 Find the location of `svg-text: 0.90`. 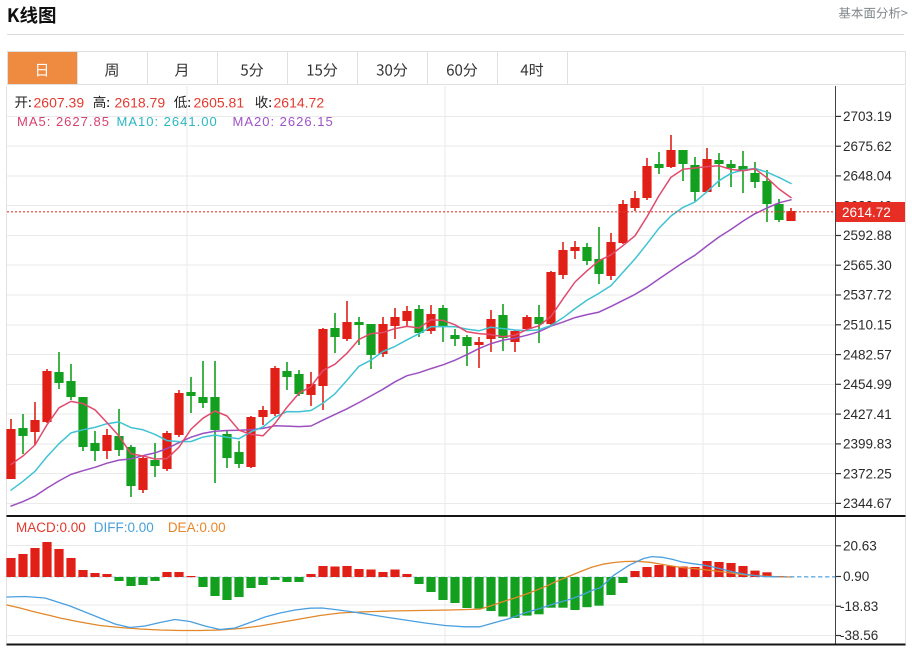

svg-text: 0.90 is located at coordinates (856, 576).